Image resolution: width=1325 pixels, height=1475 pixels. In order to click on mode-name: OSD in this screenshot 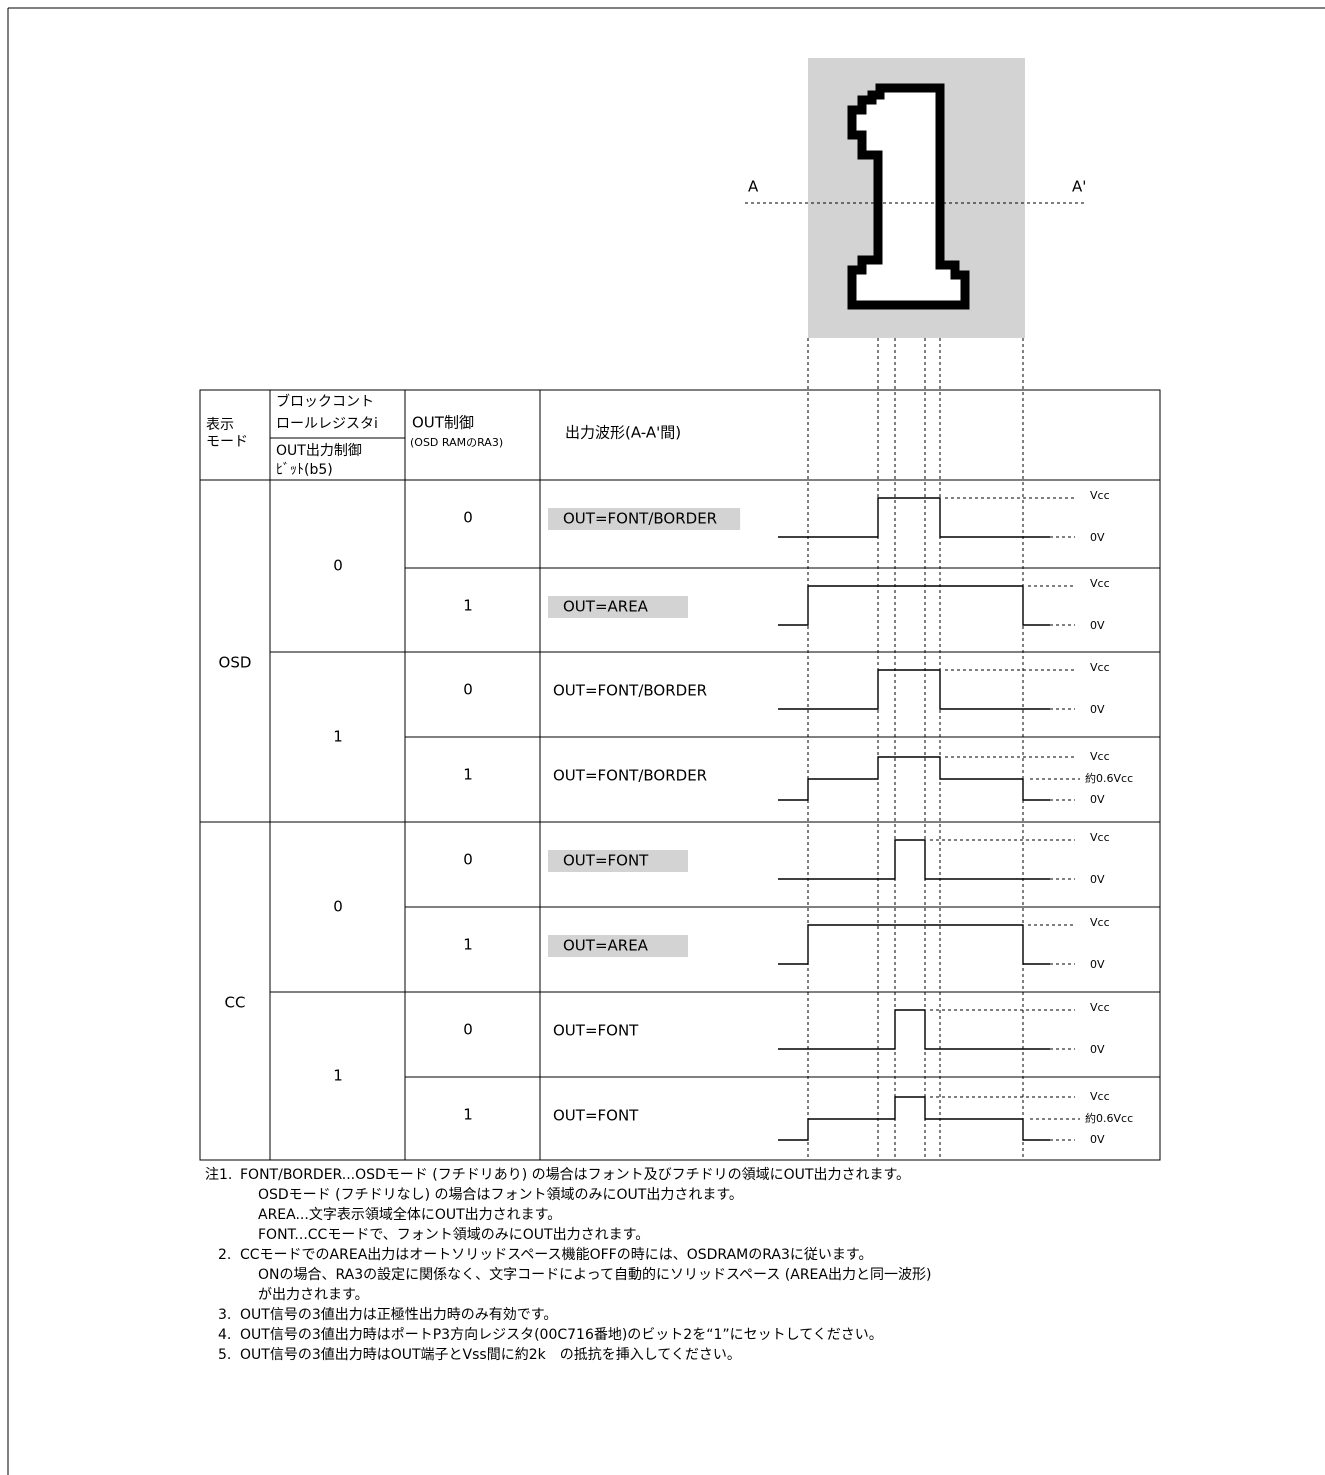, I will do `click(235, 663)`.